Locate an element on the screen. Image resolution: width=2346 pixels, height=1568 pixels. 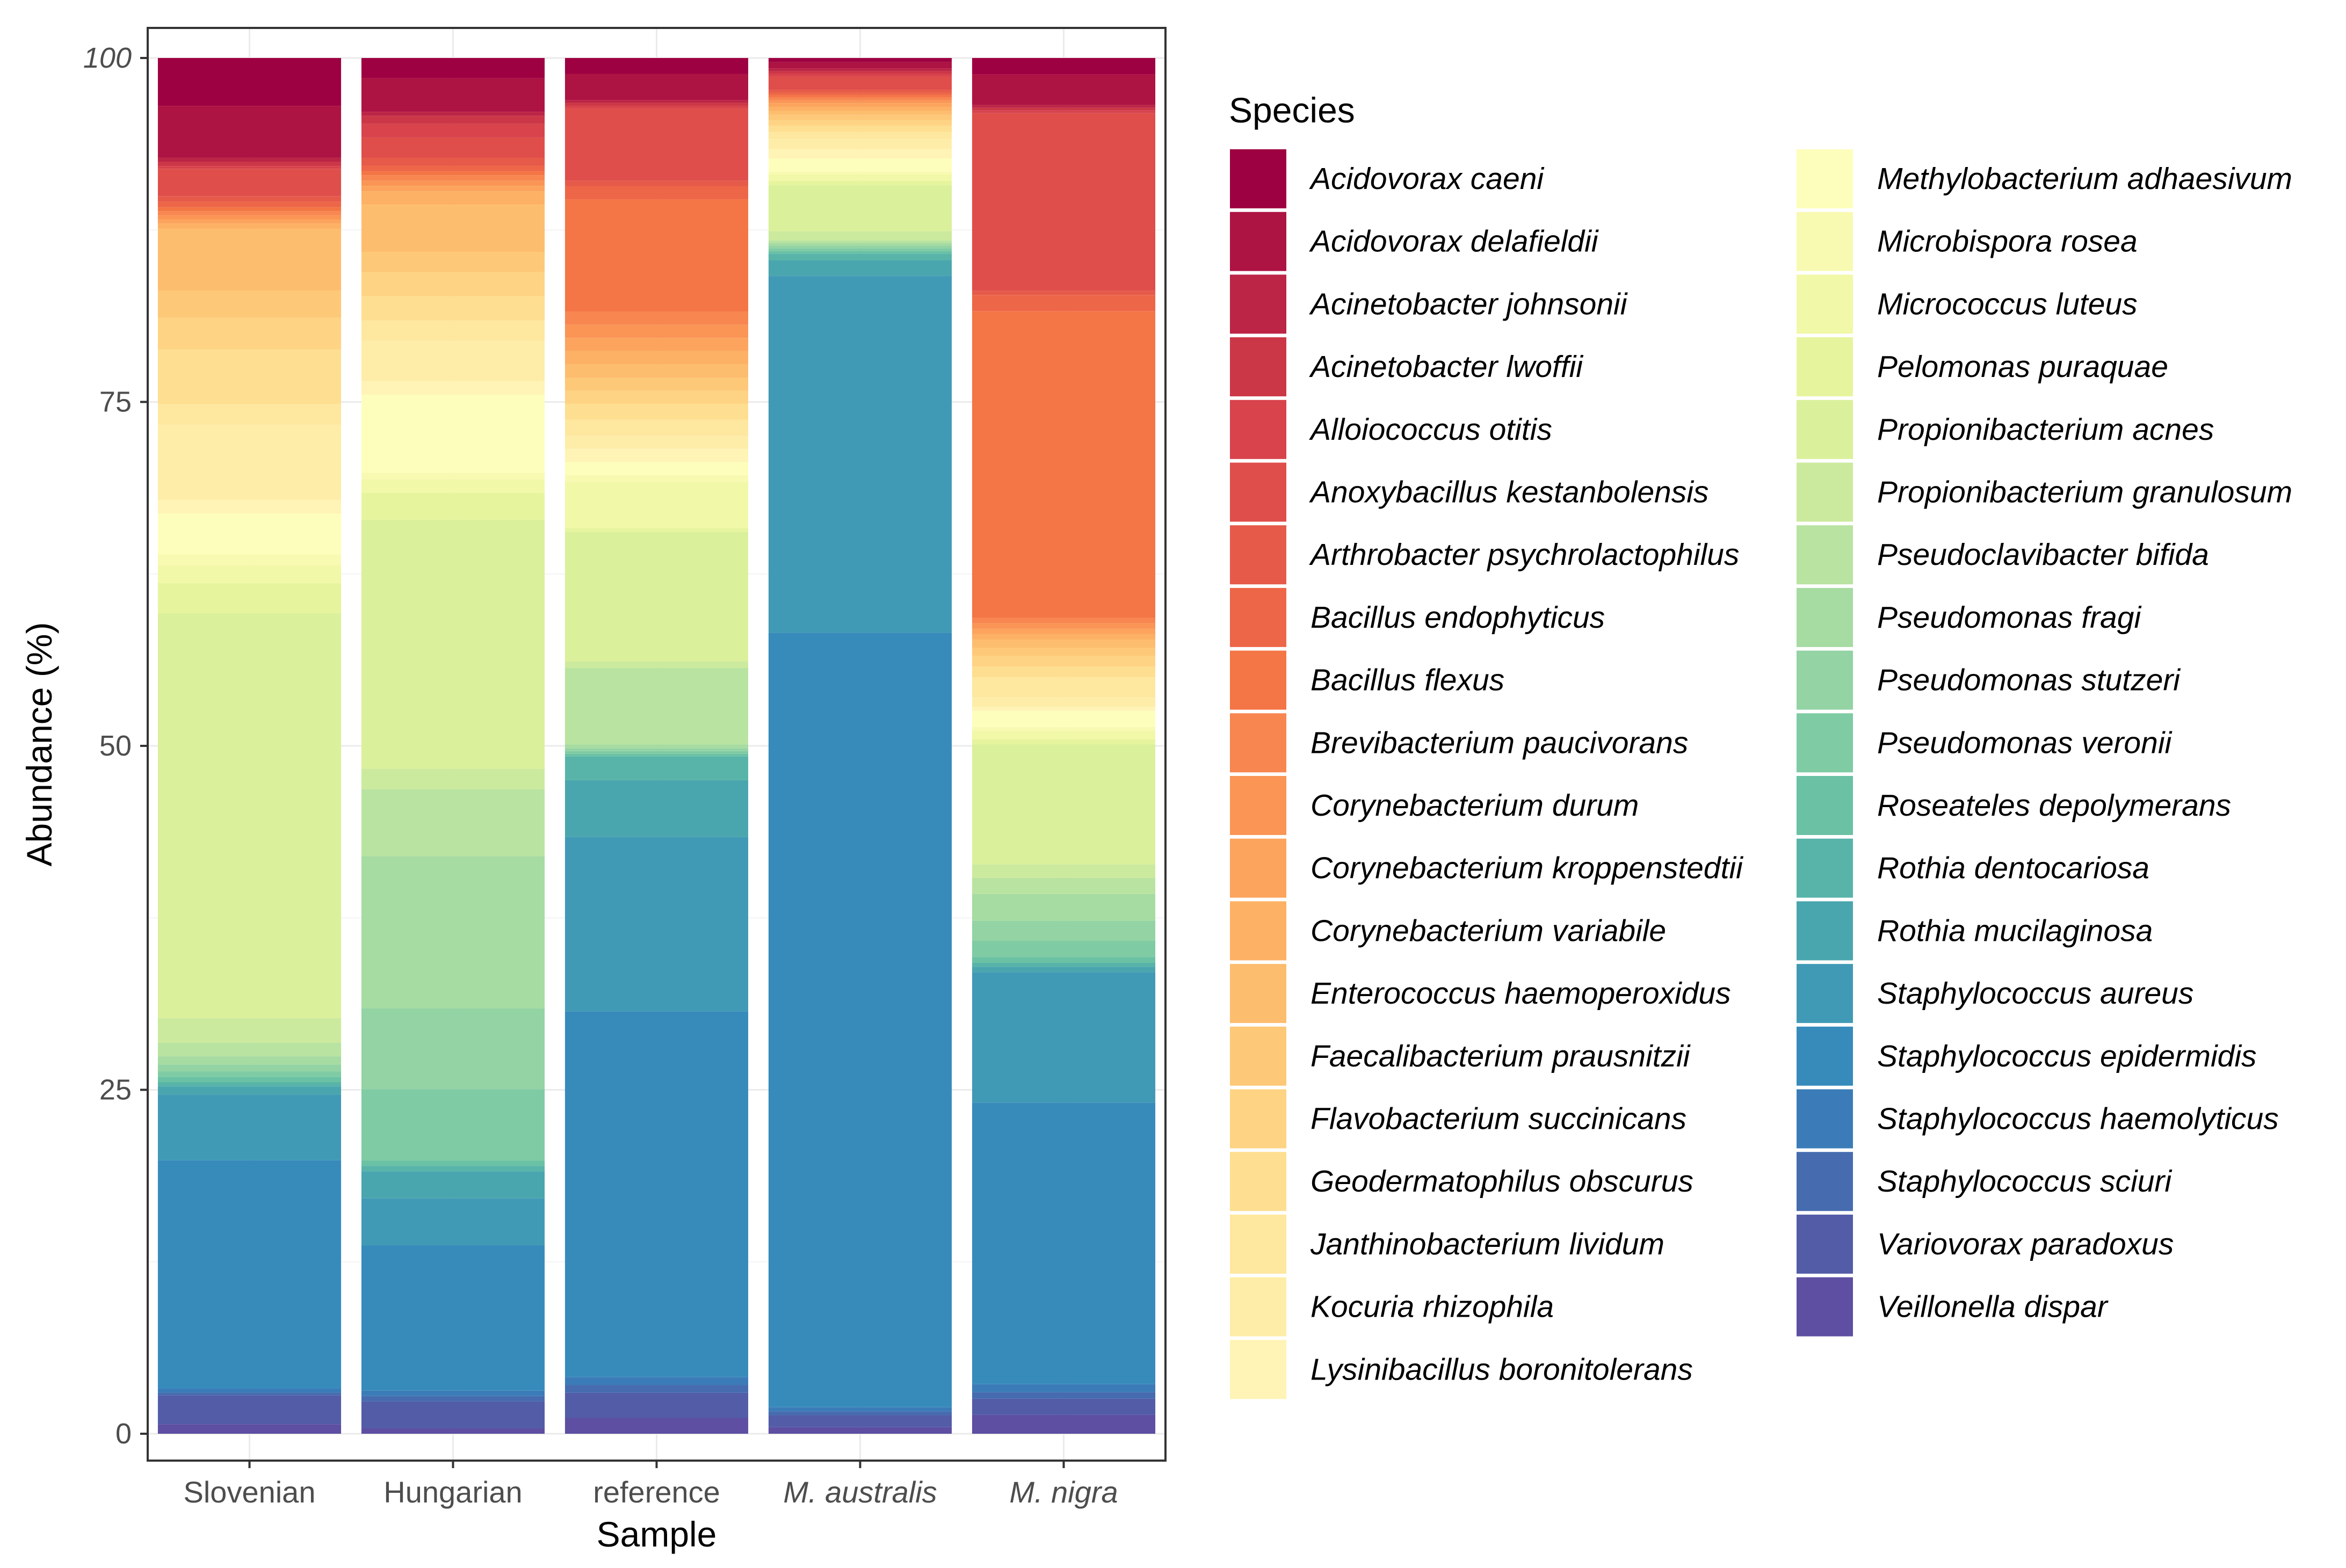
legend-label: Staphylococcus sciuri is located at coordinates (2024, 1181).